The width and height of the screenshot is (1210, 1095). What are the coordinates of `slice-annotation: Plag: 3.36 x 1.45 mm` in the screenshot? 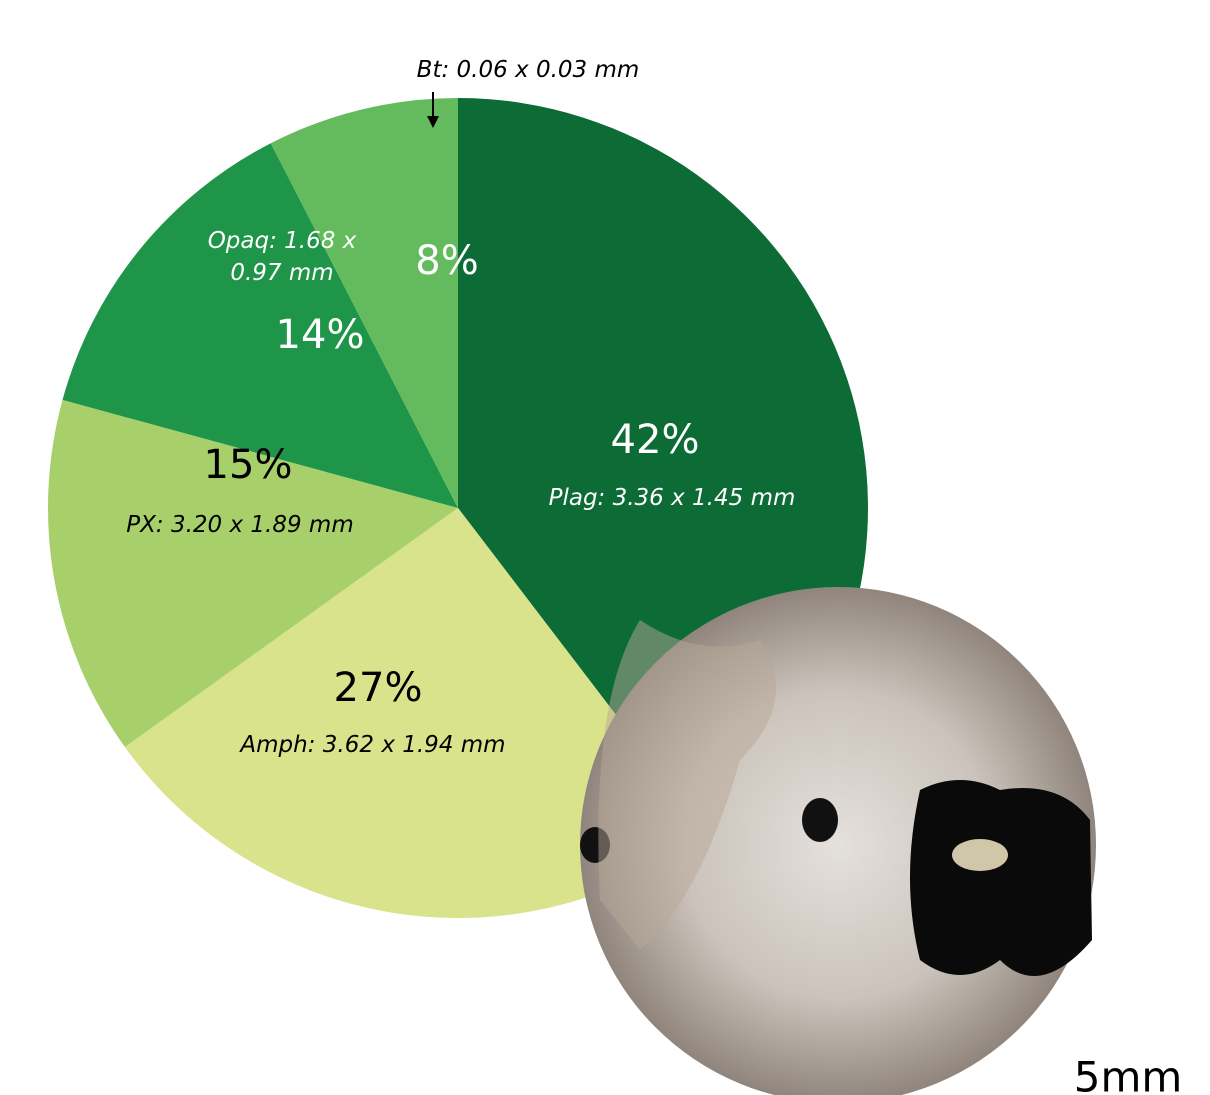 It's located at (672, 498).